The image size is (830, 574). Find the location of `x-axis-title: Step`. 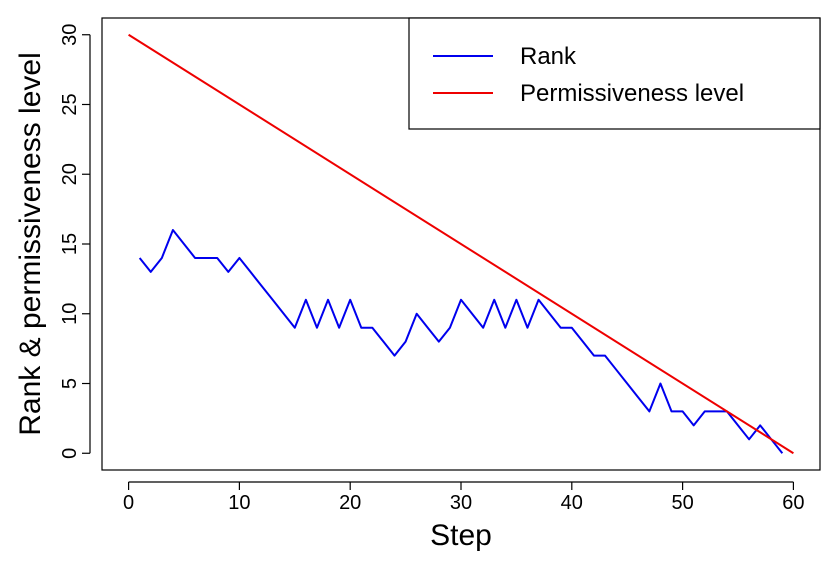

x-axis-title: Step is located at coordinates (461, 535).